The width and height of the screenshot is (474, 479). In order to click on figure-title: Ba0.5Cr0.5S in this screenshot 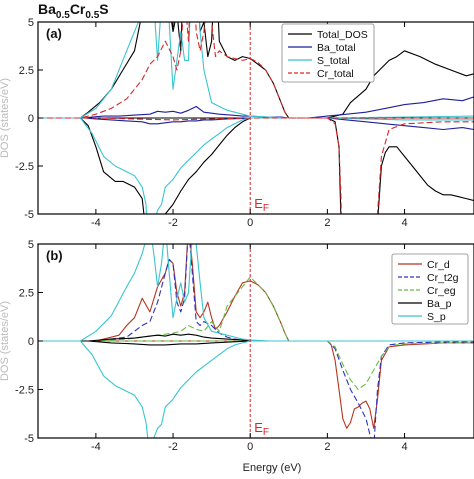, I will do `click(73, 11)`.